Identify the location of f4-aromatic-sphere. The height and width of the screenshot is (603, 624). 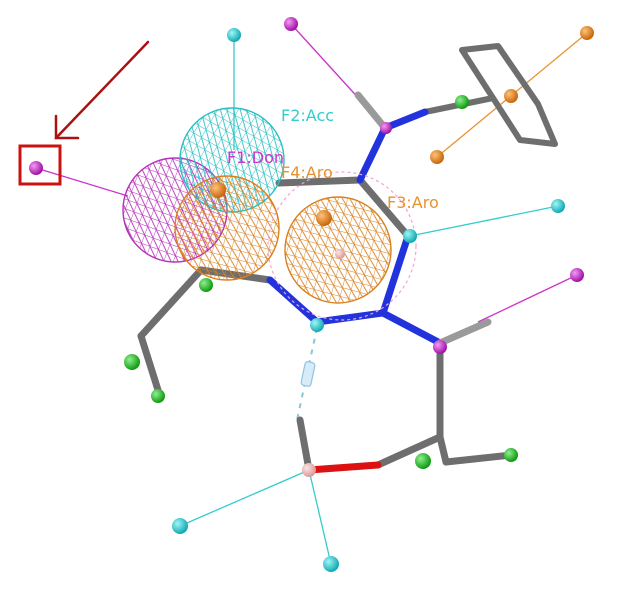
(227, 228).